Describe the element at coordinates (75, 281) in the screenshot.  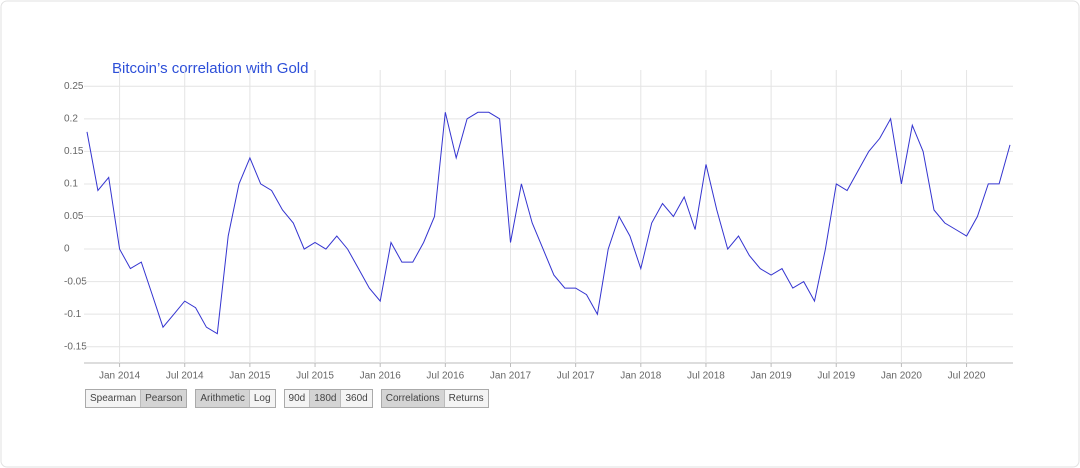
I see `y-tick-label: -0.05` at that location.